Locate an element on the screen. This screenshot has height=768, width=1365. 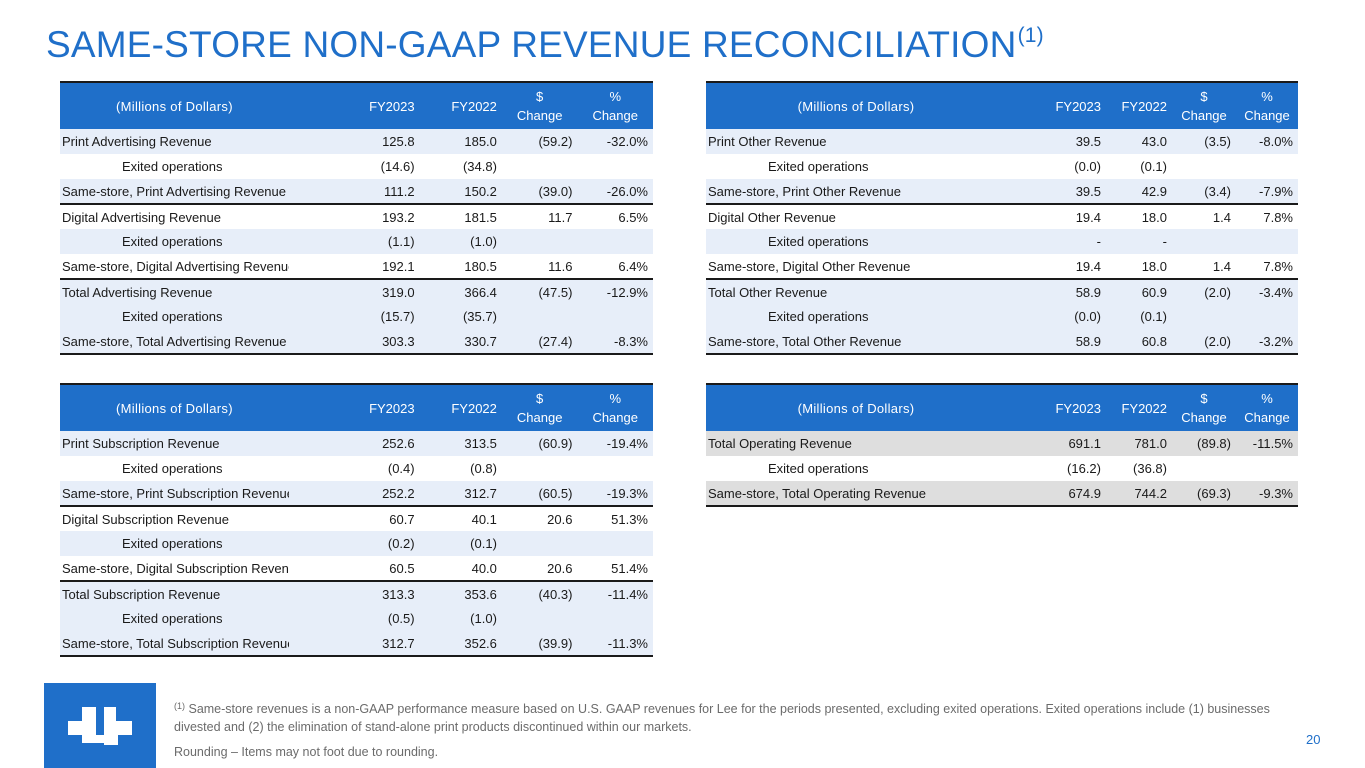
row-fy2022: 60.9 is located at coordinates (1139, 291).